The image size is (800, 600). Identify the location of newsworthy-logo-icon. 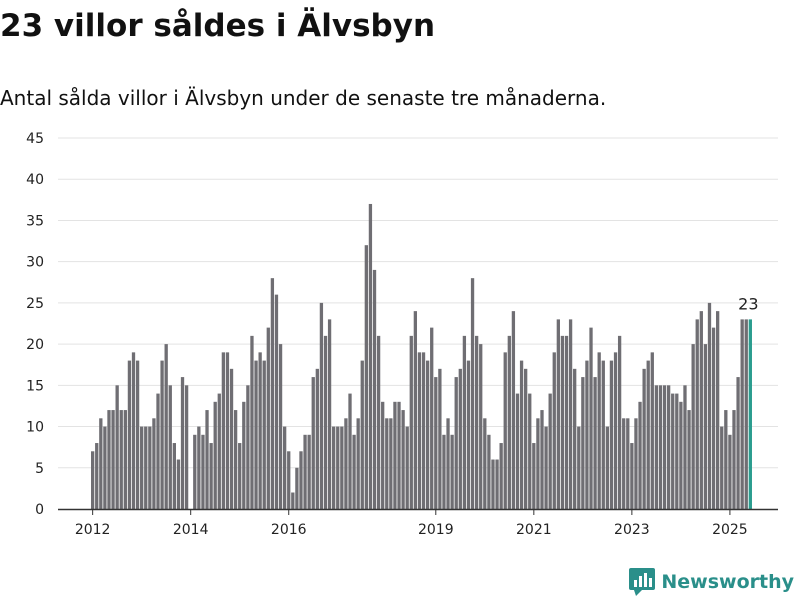
(642, 582).